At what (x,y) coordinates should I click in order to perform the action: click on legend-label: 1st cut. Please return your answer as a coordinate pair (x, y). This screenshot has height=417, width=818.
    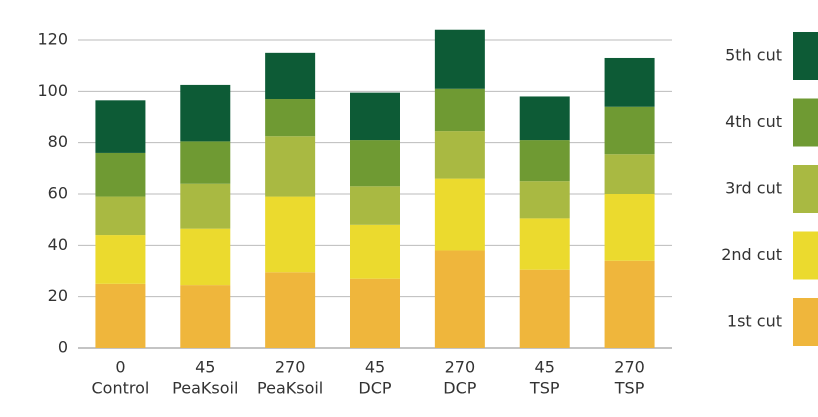
    Looking at the image, I should click on (754, 321).